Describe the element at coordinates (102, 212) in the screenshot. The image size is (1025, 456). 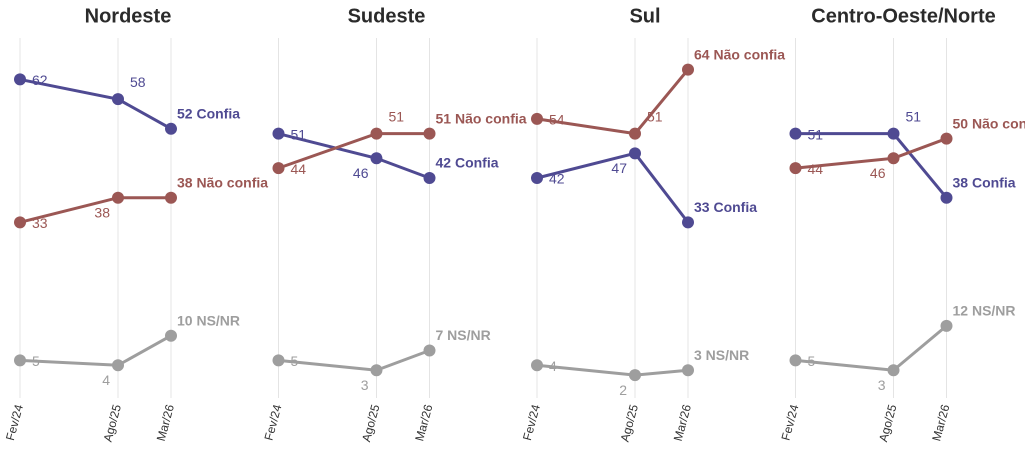
I see `value-label: 38` at that location.